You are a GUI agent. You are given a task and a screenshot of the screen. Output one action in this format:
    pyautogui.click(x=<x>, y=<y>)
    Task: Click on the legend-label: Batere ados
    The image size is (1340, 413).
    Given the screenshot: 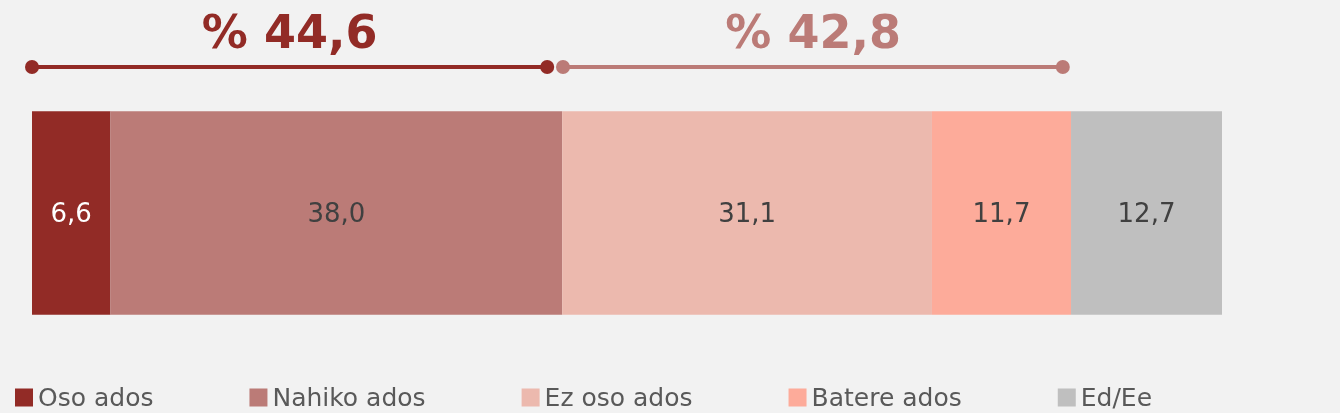 What is the action you would take?
    pyautogui.click(x=886, y=397)
    